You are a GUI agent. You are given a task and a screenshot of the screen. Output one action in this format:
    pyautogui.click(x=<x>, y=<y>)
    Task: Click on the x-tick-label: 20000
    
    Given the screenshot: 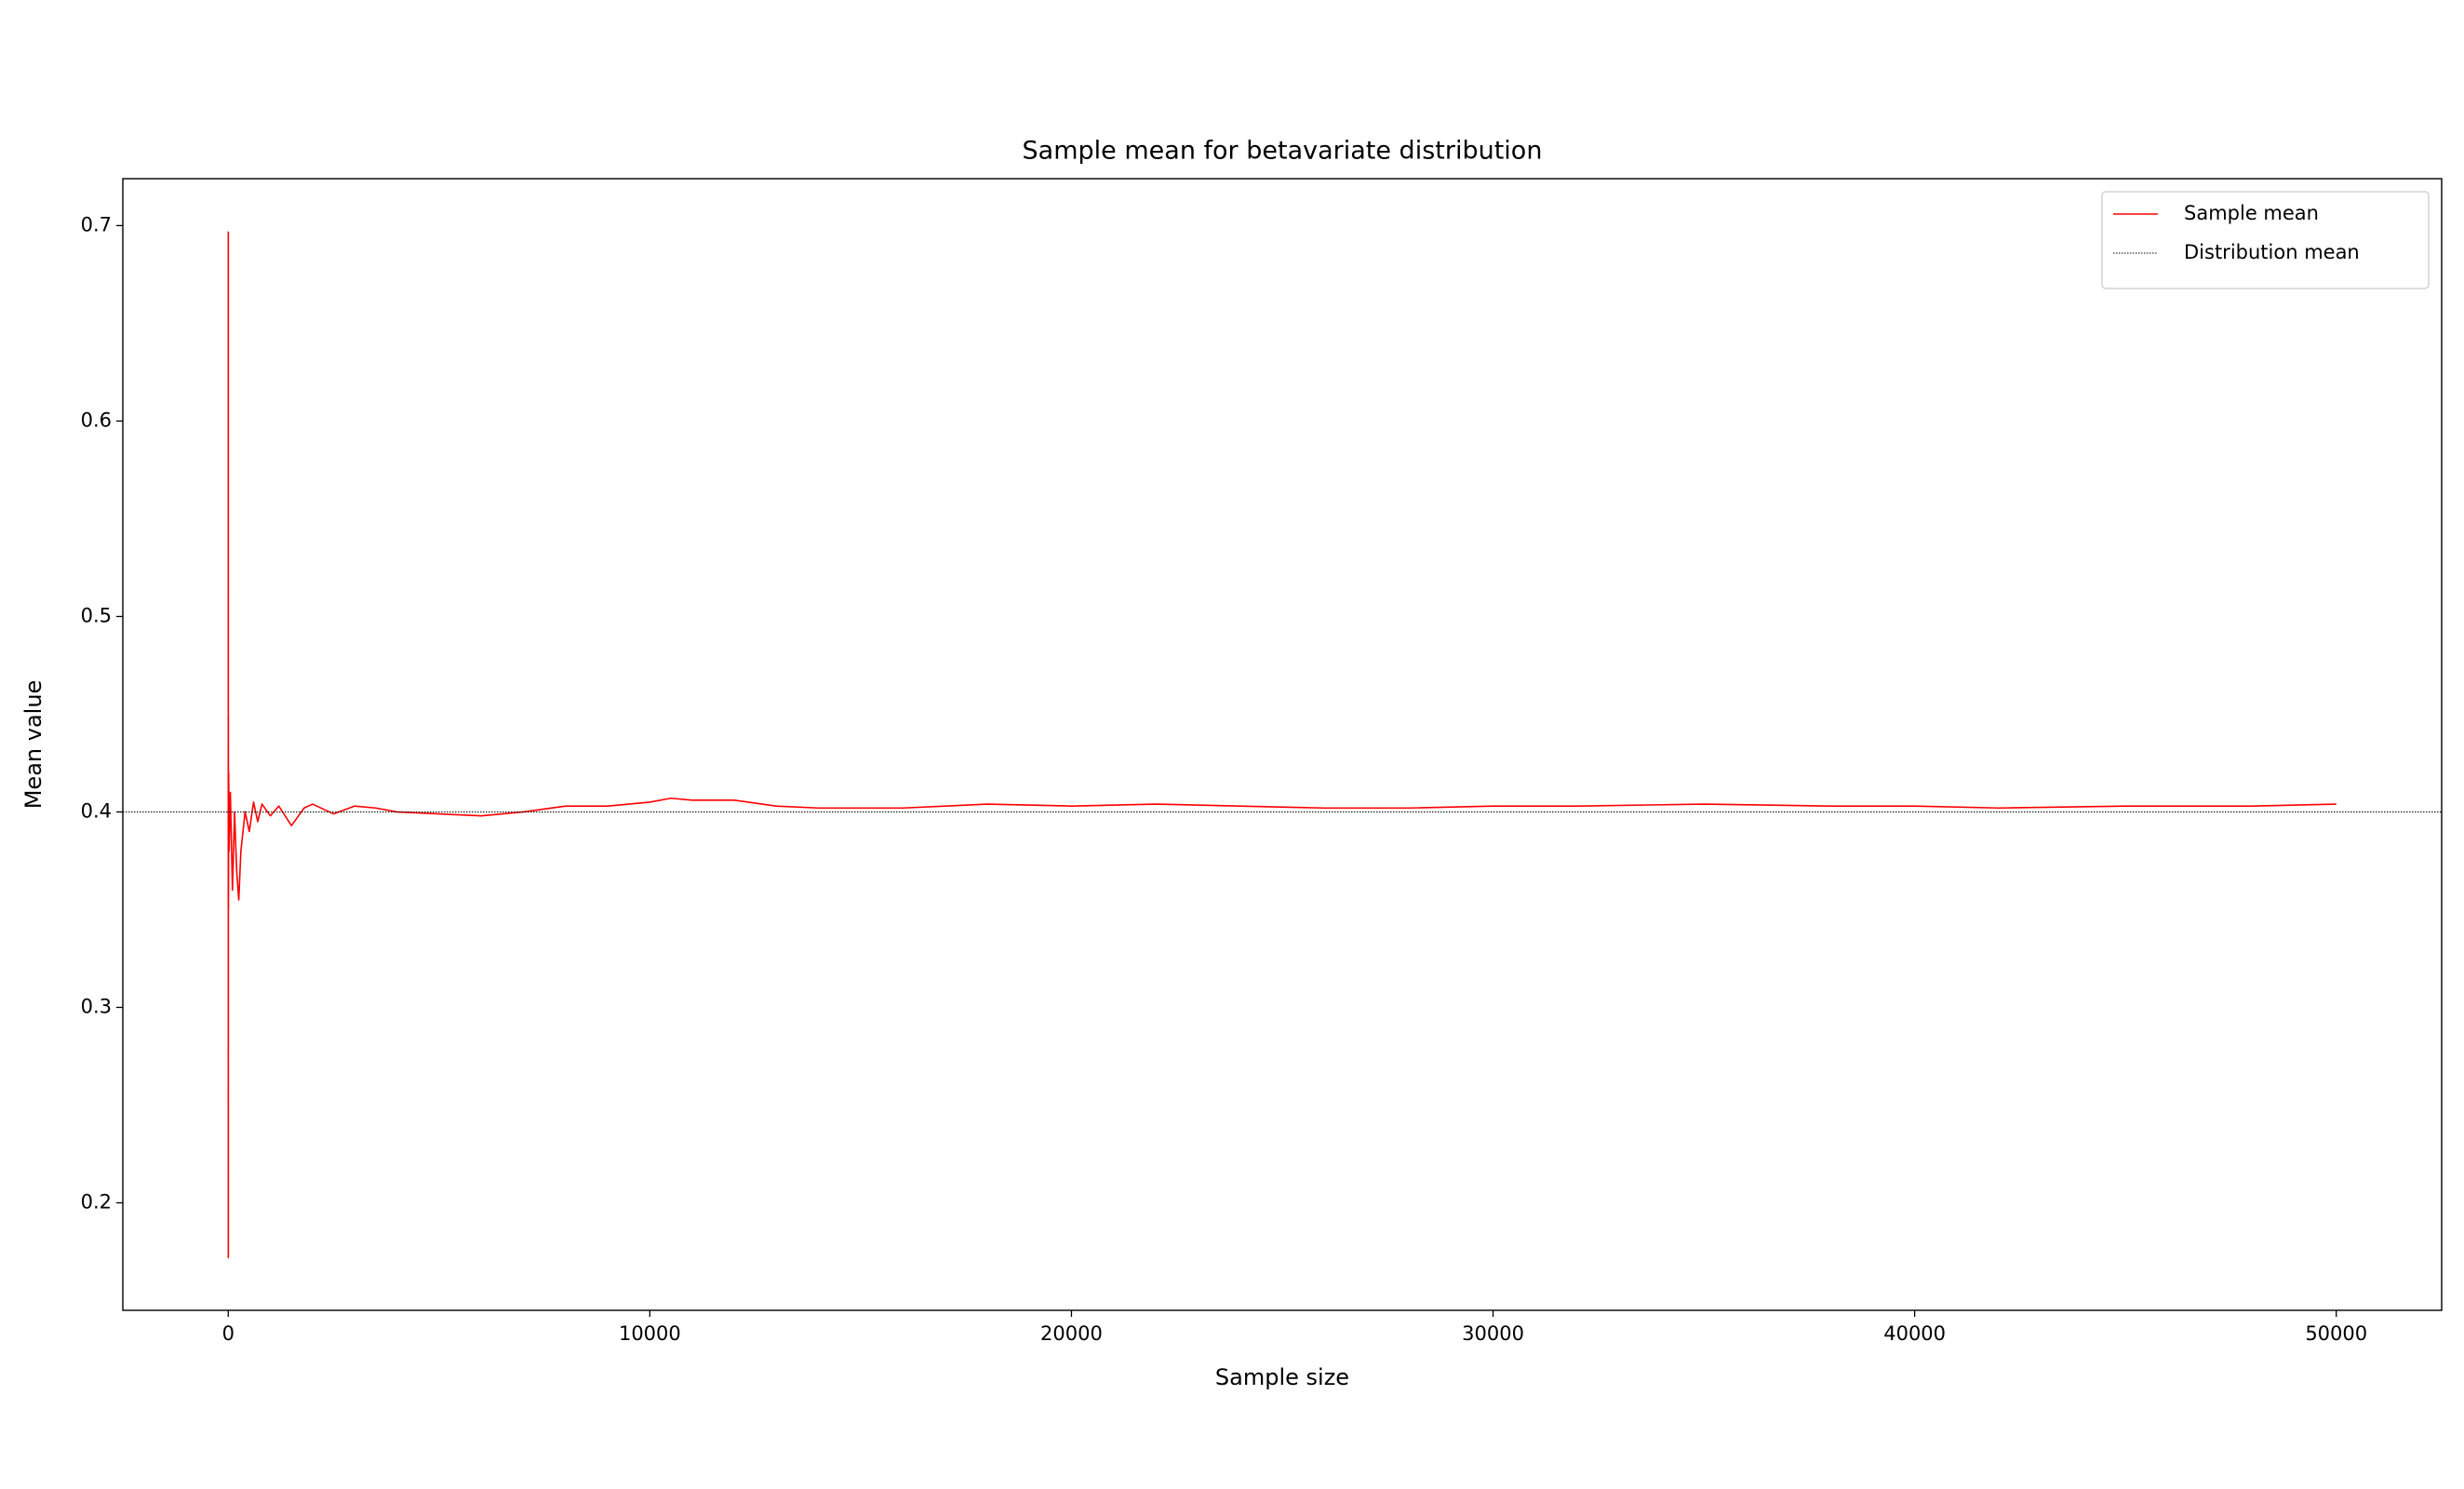 What is the action you would take?
    pyautogui.click(x=1071, y=1334)
    